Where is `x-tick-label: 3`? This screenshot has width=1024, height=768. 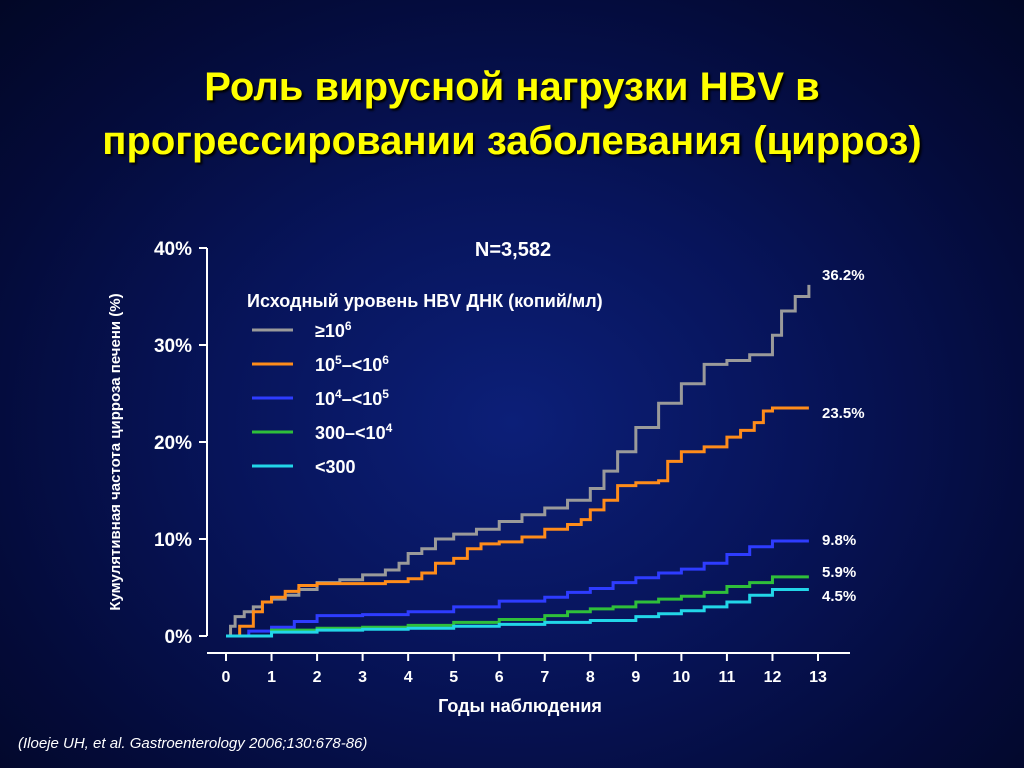 x-tick-label: 3 is located at coordinates (362, 677).